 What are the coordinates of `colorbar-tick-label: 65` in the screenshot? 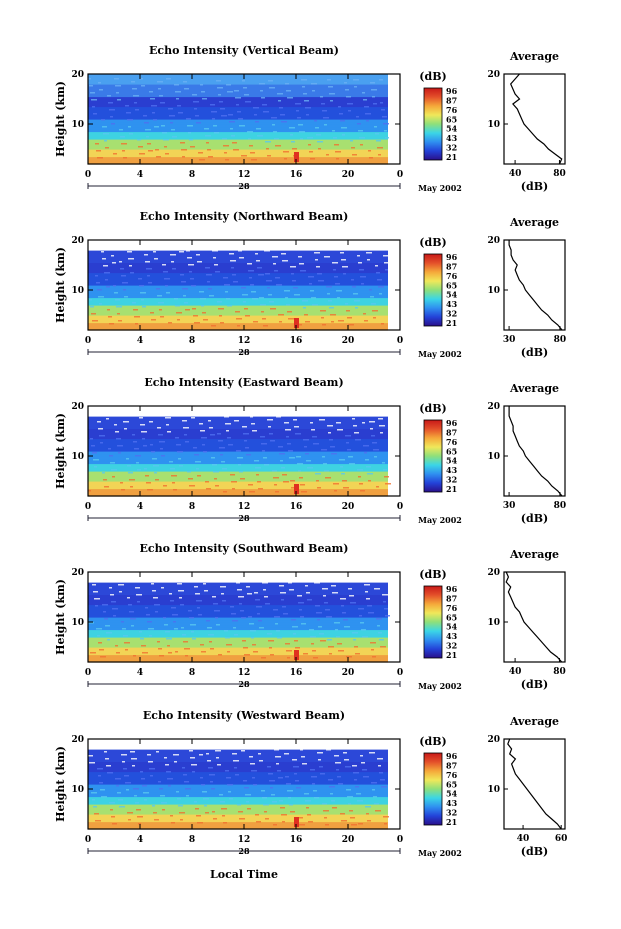 It's located at (451, 451).